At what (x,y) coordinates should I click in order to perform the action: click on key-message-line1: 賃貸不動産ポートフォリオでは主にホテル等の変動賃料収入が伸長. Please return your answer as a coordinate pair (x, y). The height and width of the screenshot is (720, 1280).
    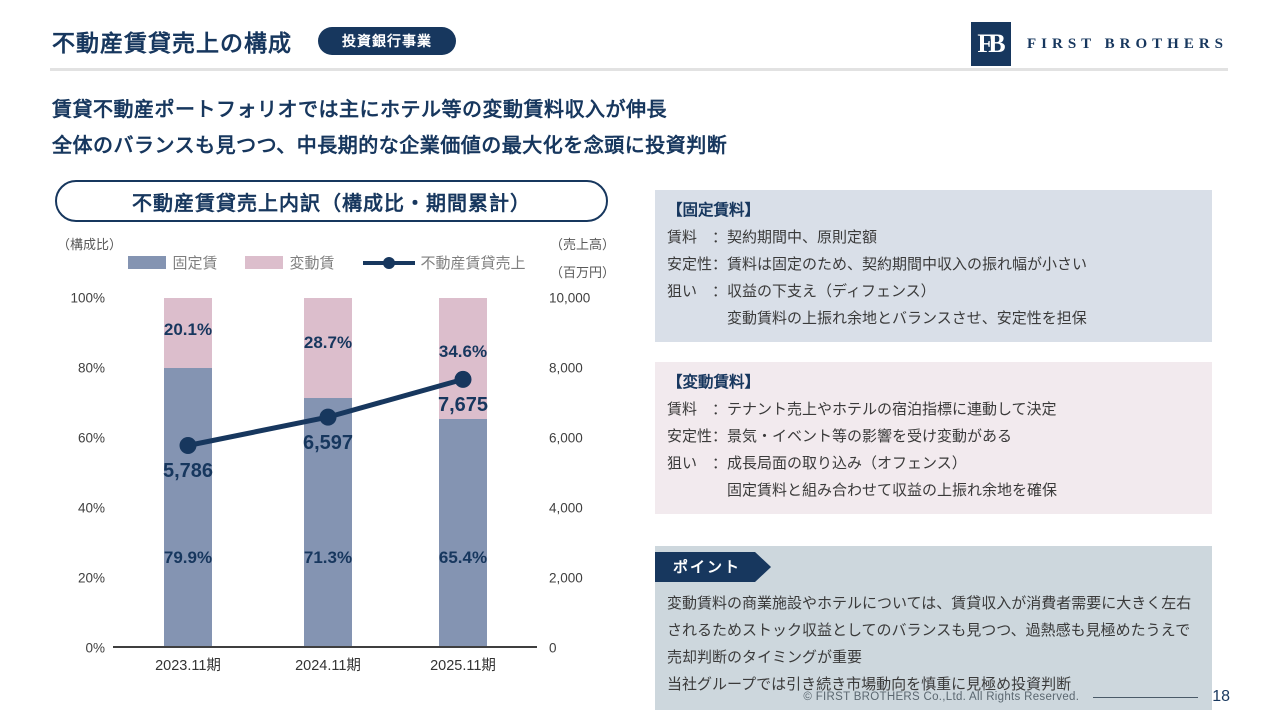
    Looking at the image, I should click on (359, 110).